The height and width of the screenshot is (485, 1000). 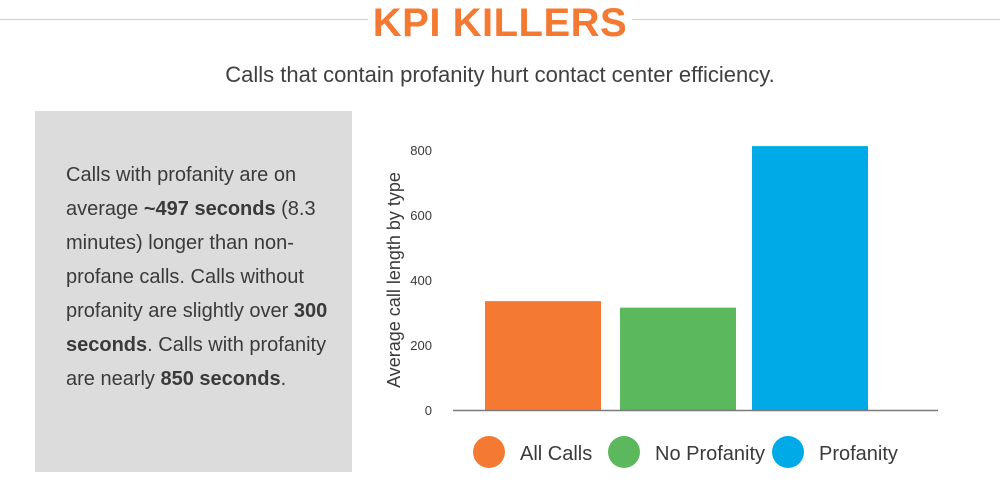 What do you see at coordinates (556, 454) in the screenshot?
I see `legend-label: All Calls` at bounding box center [556, 454].